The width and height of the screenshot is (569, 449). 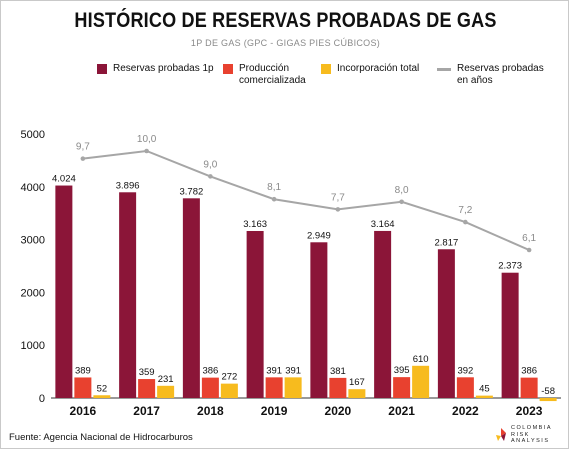 I want to click on bar-label-incorporation: 610, so click(x=421, y=359).